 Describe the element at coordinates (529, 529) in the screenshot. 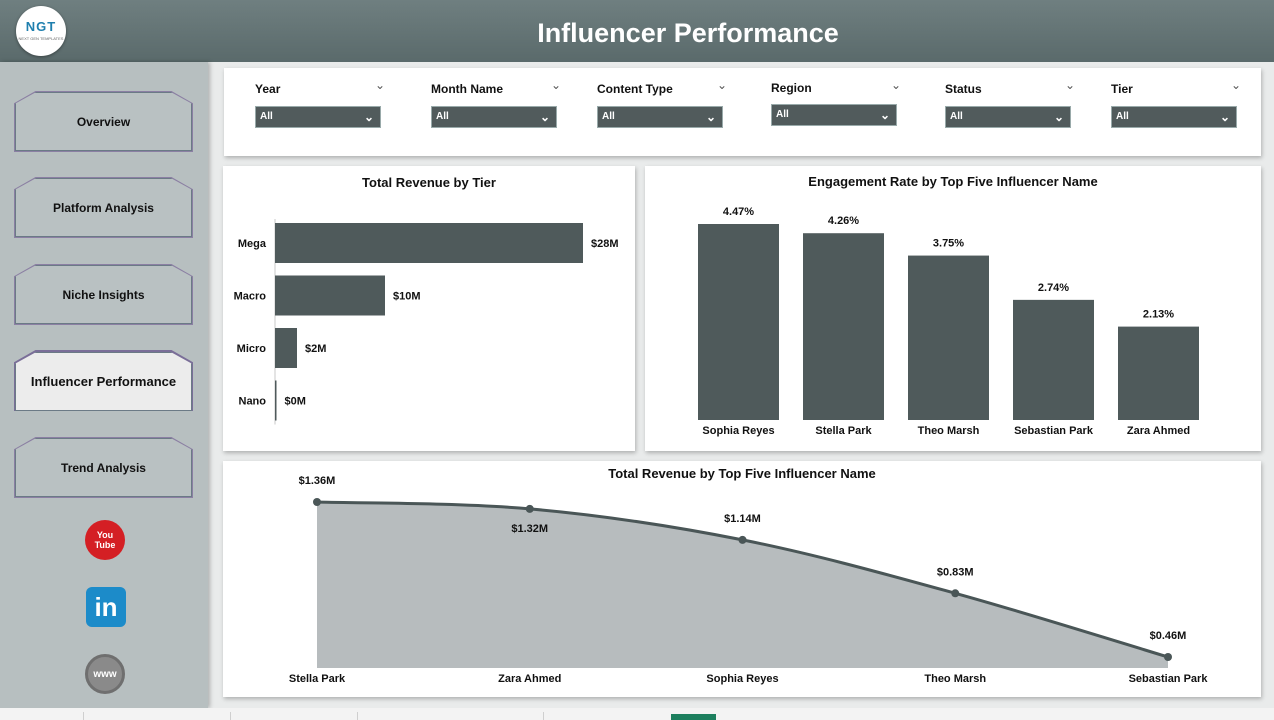

I see `data-label-zara-ahmed: $1.32M` at that location.